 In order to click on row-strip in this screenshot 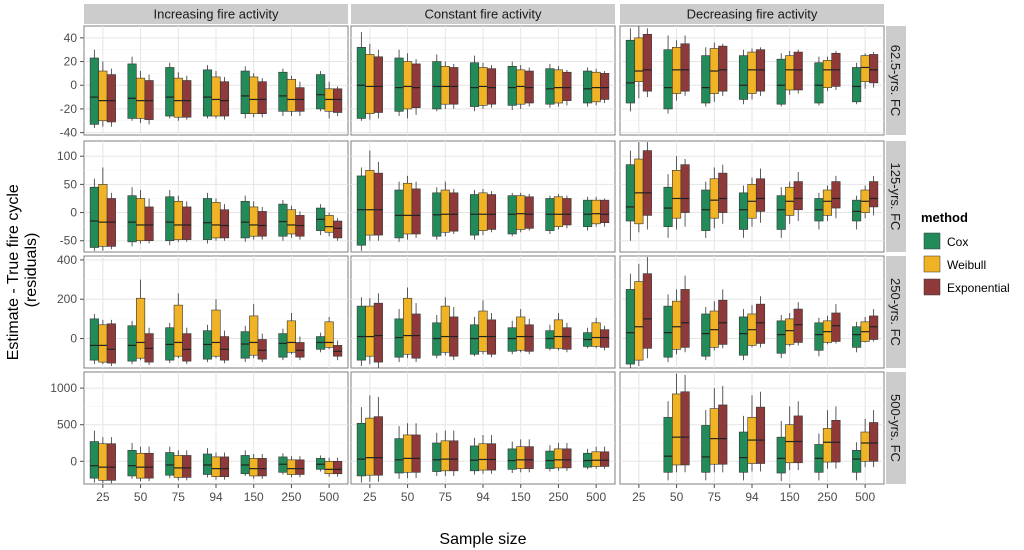, I will do `click(896, 80)`.